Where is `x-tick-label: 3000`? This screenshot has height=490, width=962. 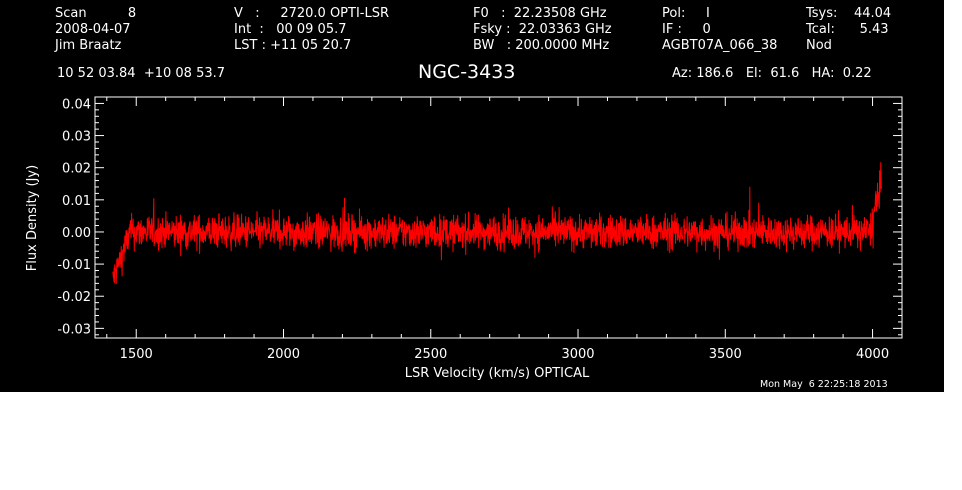 x-tick-label: 3000 is located at coordinates (577, 354).